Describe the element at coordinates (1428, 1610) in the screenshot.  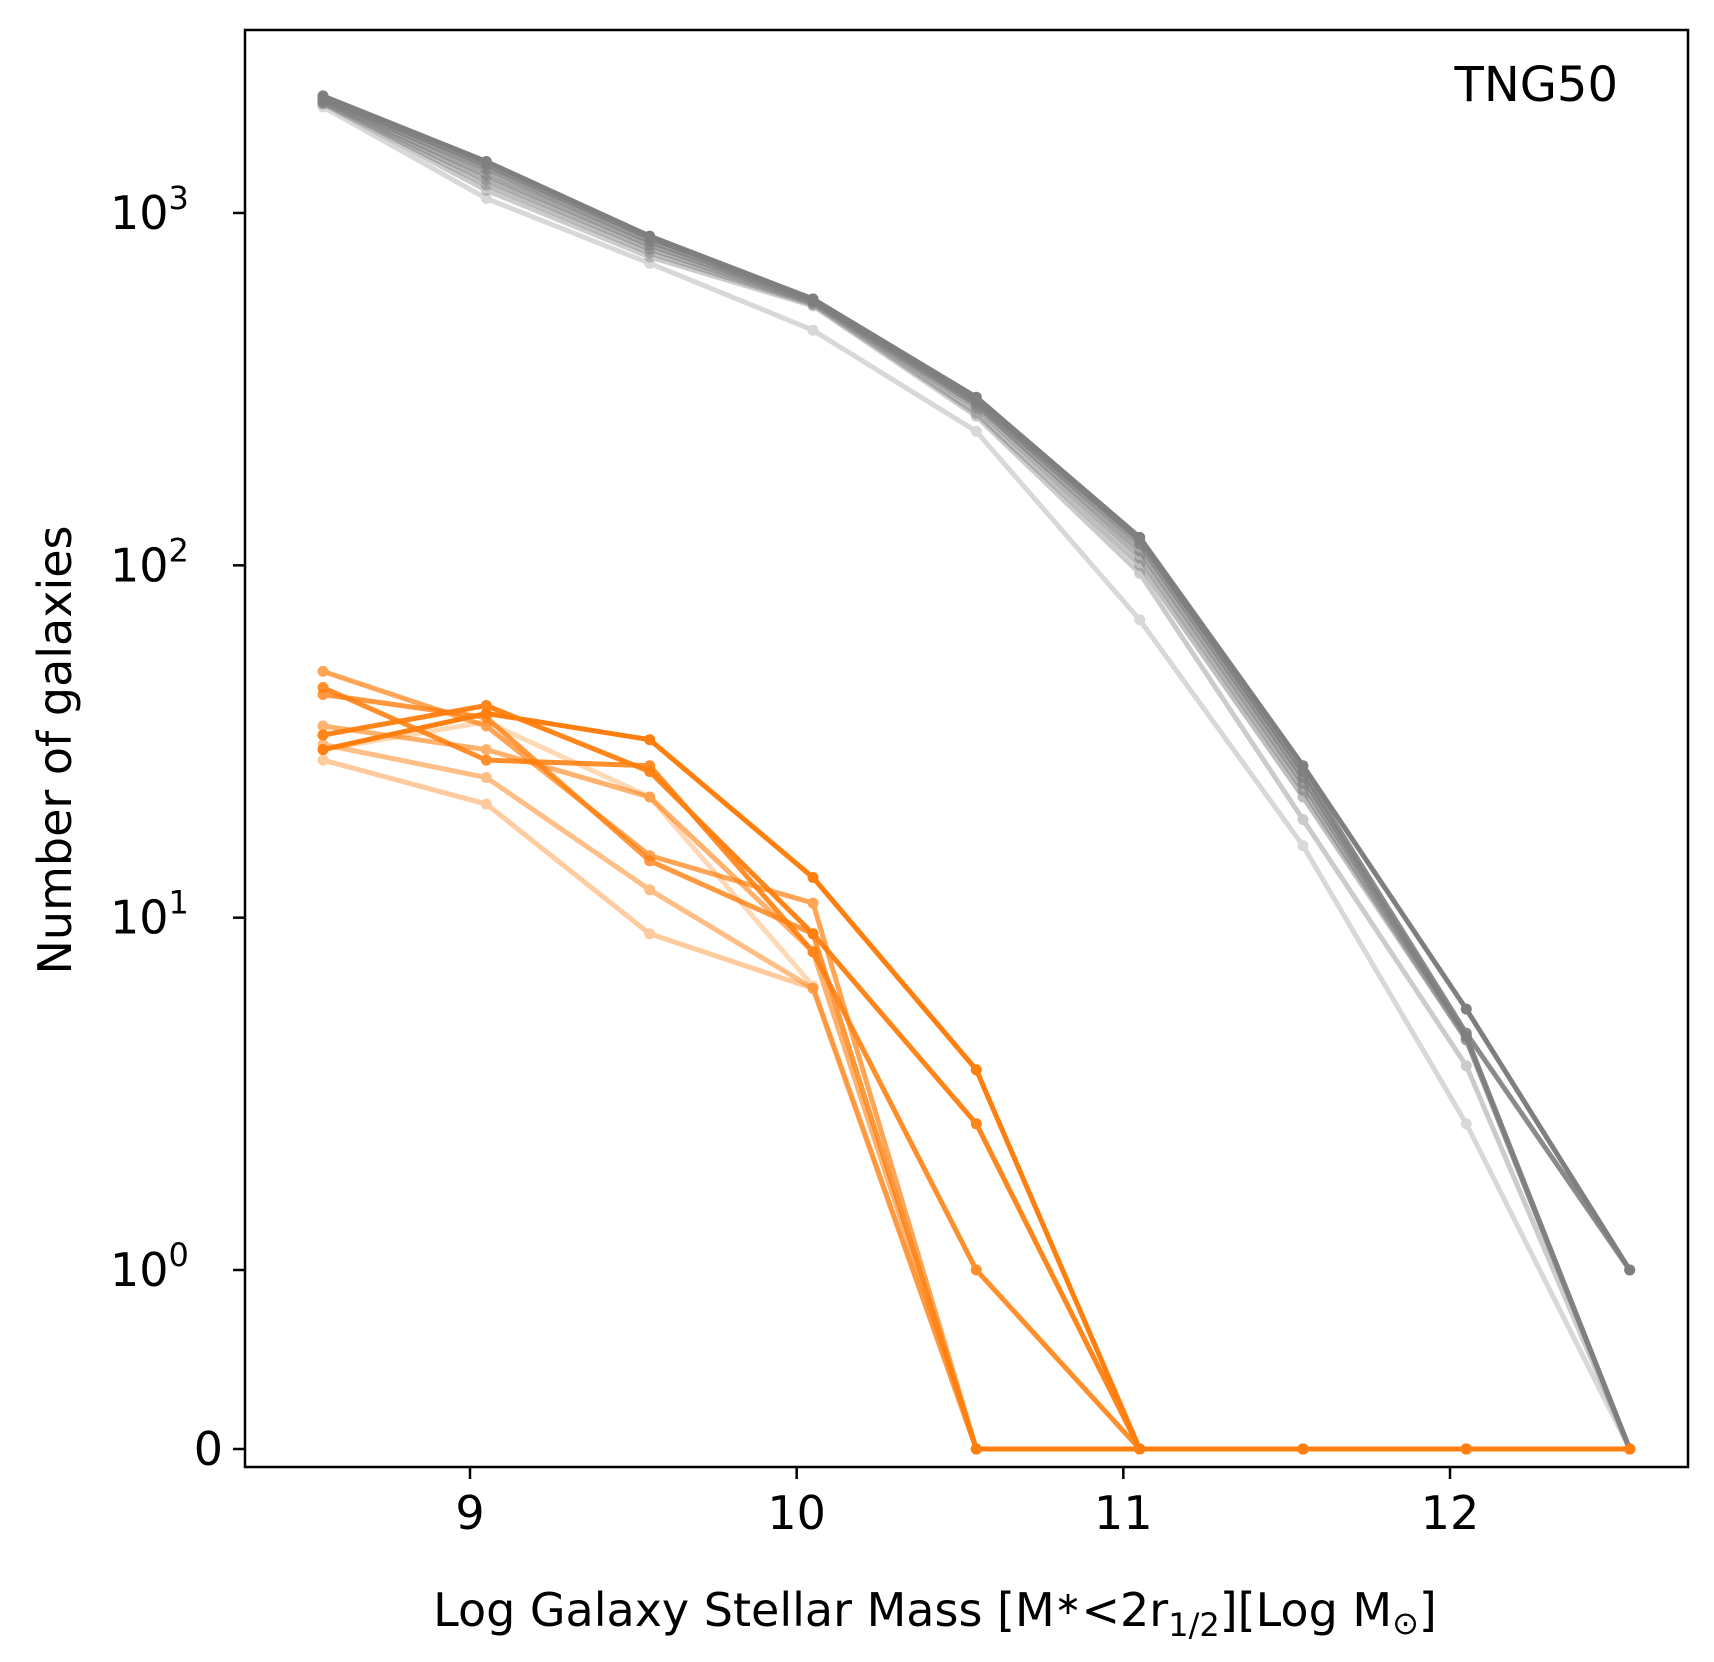
I see `x-axis-label-end: ]` at that location.